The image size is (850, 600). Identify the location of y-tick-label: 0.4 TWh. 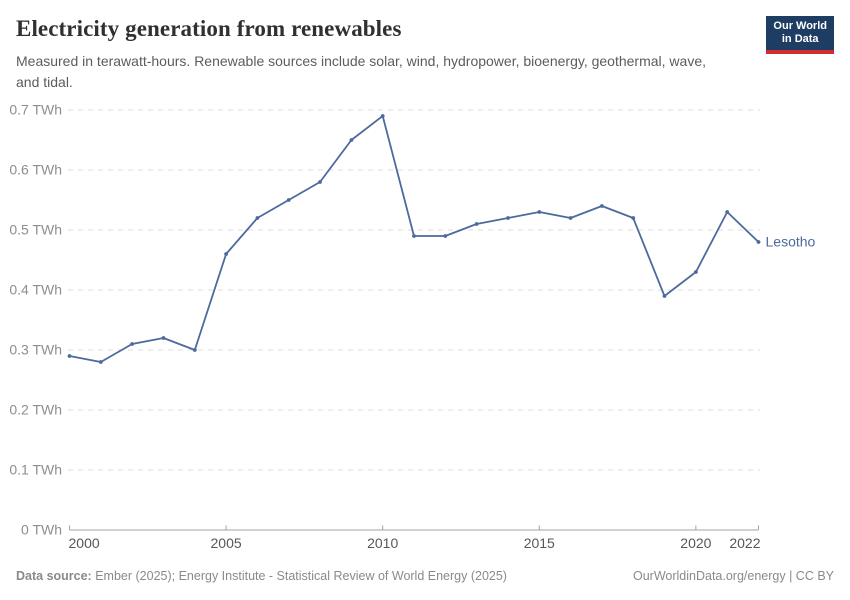
(35, 290).